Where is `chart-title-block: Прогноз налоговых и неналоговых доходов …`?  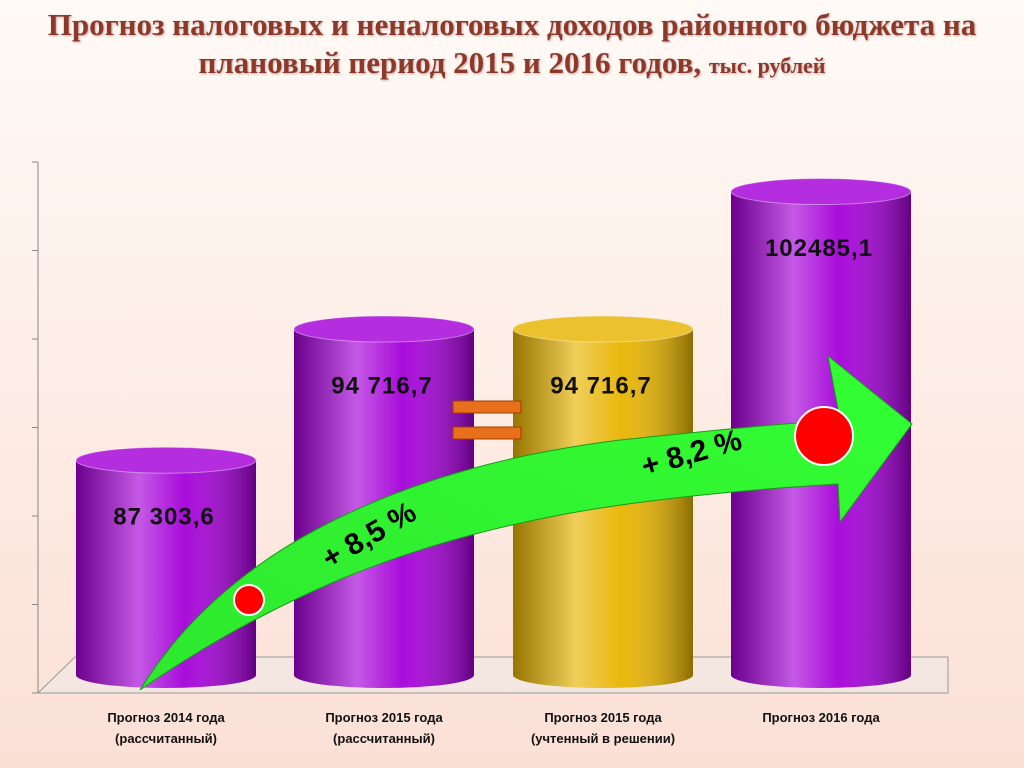
chart-title-block: Прогноз налоговых и неналоговых доходов … is located at coordinates (512, 45).